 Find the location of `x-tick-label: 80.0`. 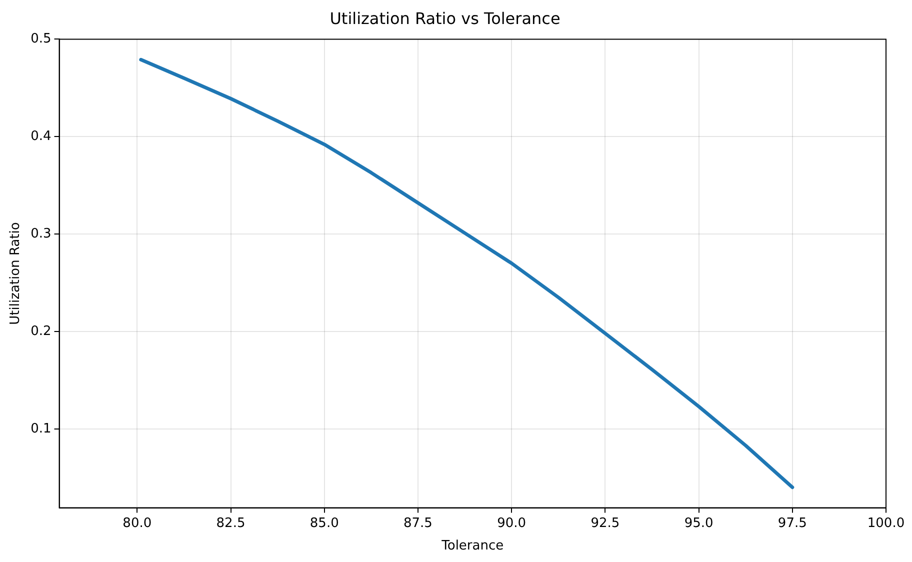

x-tick-label: 80.0 is located at coordinates (137, 523).